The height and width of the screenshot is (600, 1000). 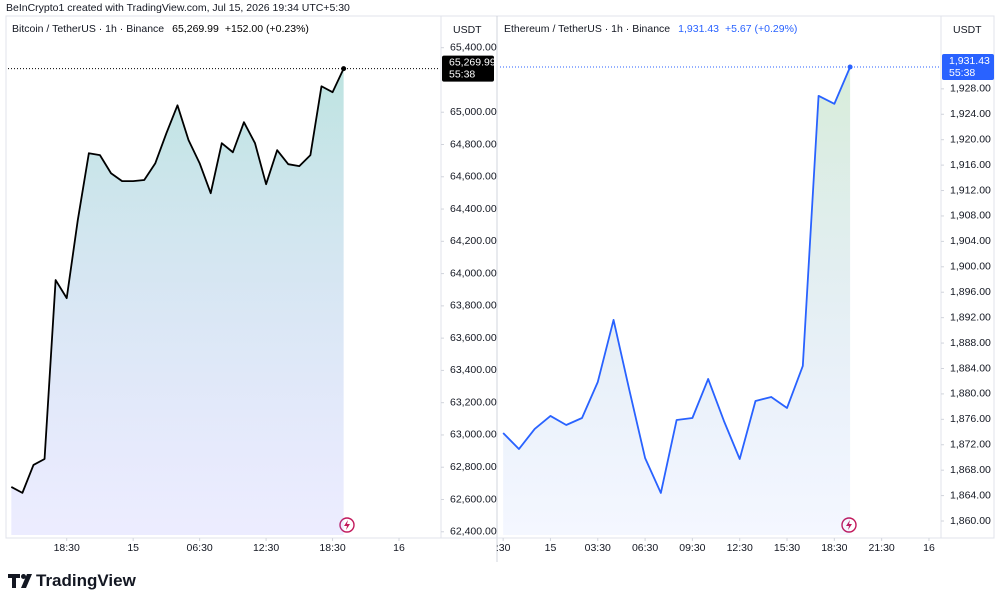 I want to click on y-tick-label: 1,916.00, so click(x=970, y=165).